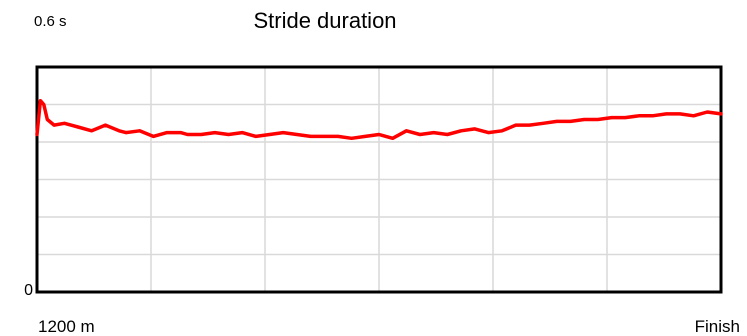 The height and width of the screenshot is (336, 747). I want to click on stride-duration-line, so click(379, 119).